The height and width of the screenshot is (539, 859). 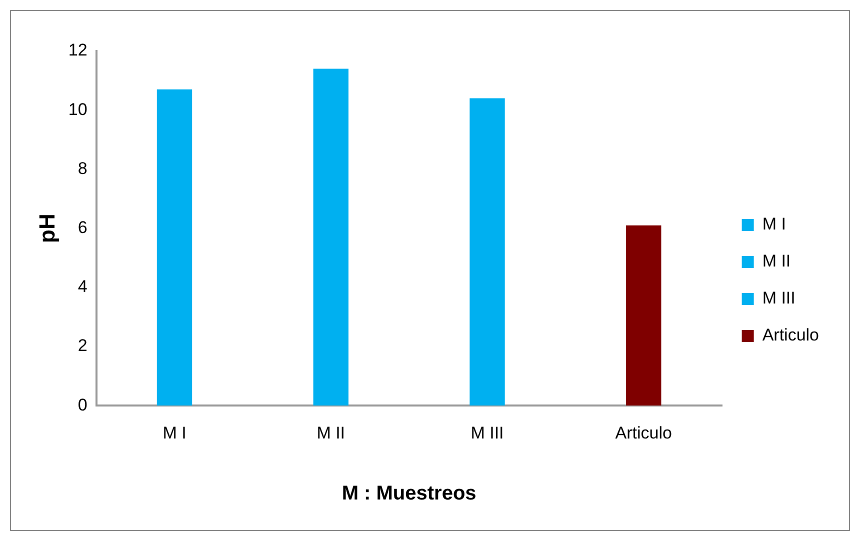 What do you see at coordinates (47, 228) in the screenshot?
I see `y-axis-title: pH` at bounding box center [47, 228].